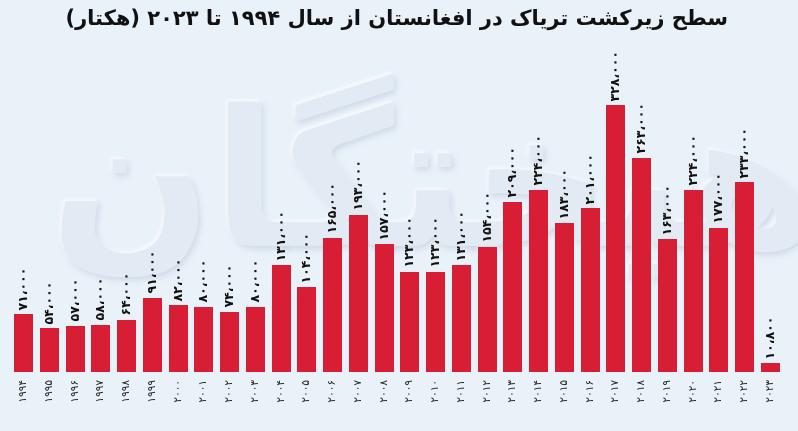 Image resolution: width=798 pixels, height=431 pixels. I want to click on year-label-text: ۱۹۹۸, so click(126, 391).